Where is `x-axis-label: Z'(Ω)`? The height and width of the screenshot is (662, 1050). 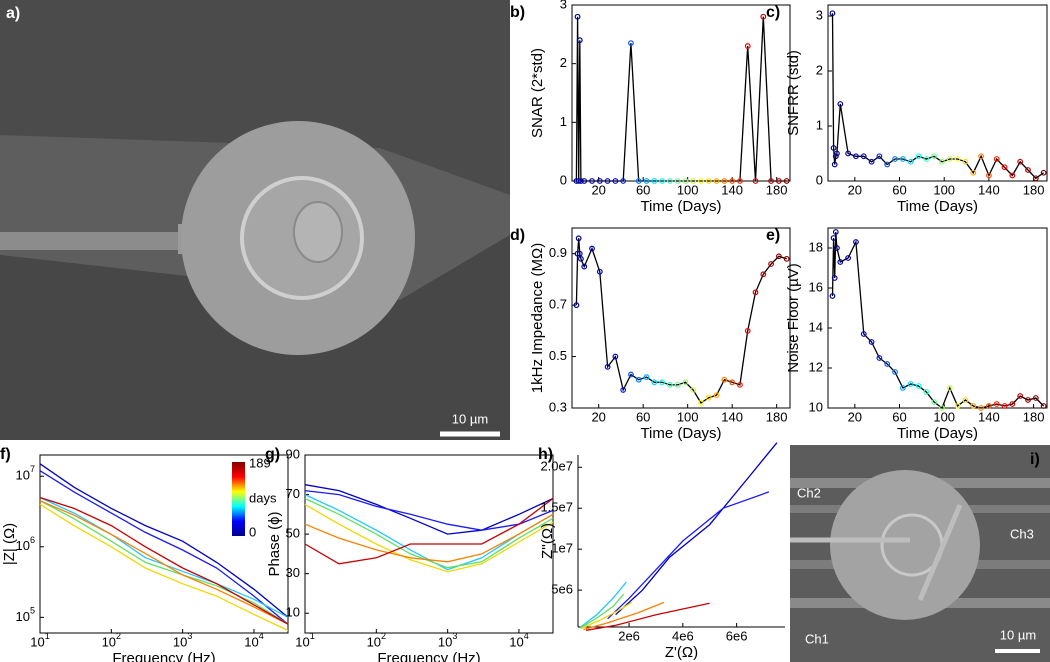 x-axis-label: Z'(Ω) is located at coordinates (681, 652).